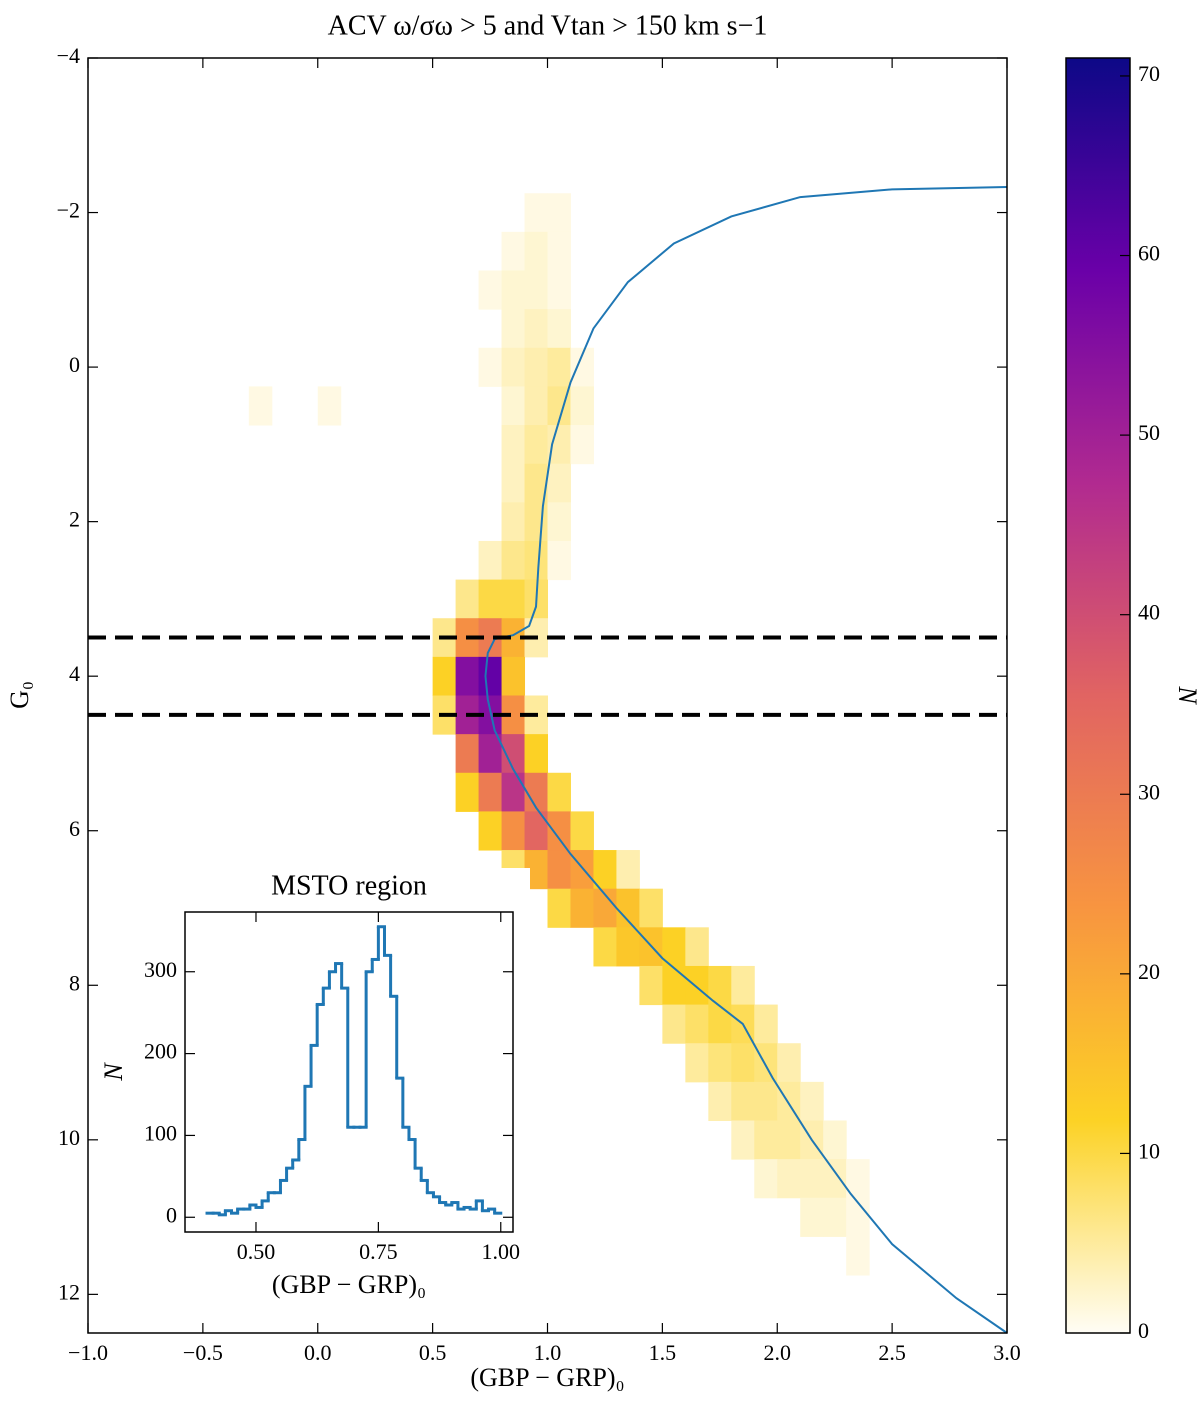 The width and height of the screenshot is (1200, 1404). What do you see at coordinates (547, 1377) in the screenshot?
I see `x-axis-label: (GBP − GRP)₀` at bounding box center [547, 1377].